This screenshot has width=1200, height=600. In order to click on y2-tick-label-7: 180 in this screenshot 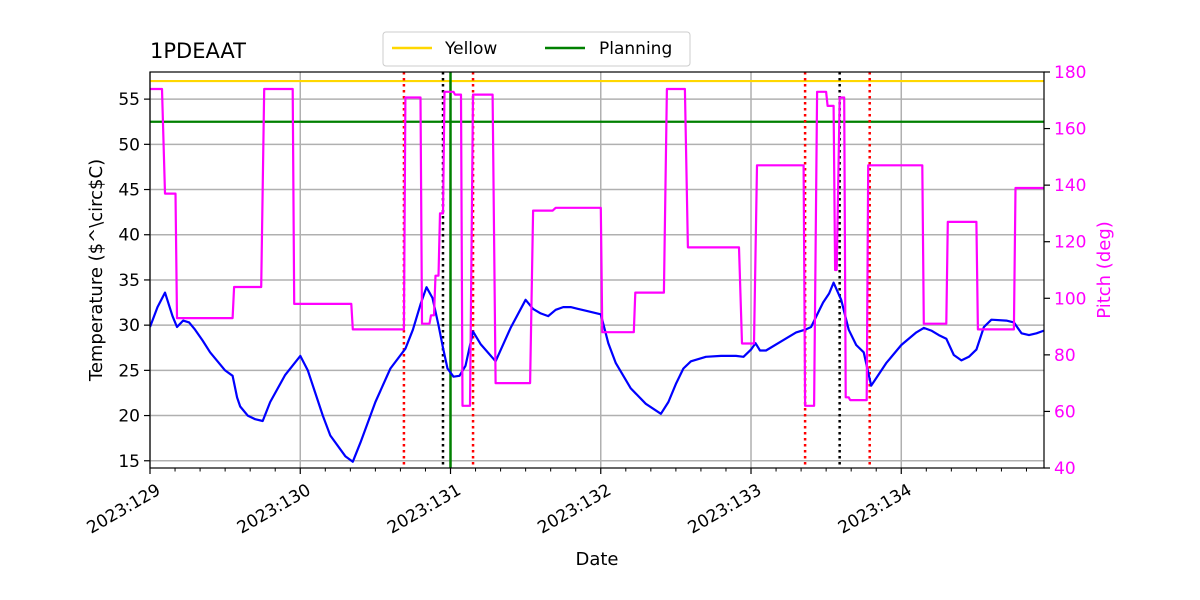, I will do `click(1070, 73)`.